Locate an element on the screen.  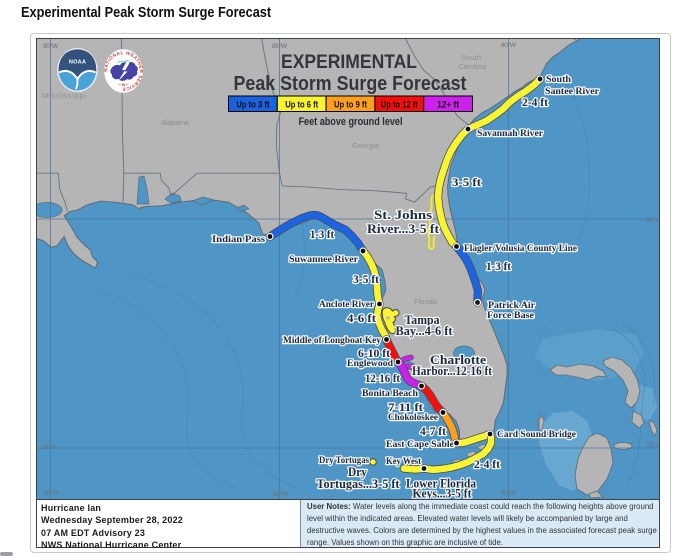
svg-text: Key West is located at coordinates (404, 461).